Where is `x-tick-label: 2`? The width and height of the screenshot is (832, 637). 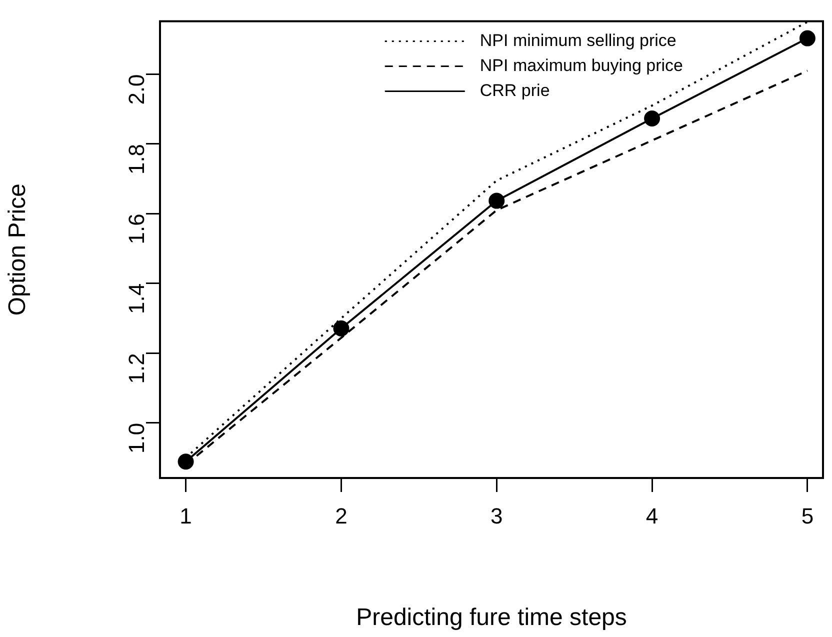 x-tick-label: 2 is located at coordinates (341, 515).